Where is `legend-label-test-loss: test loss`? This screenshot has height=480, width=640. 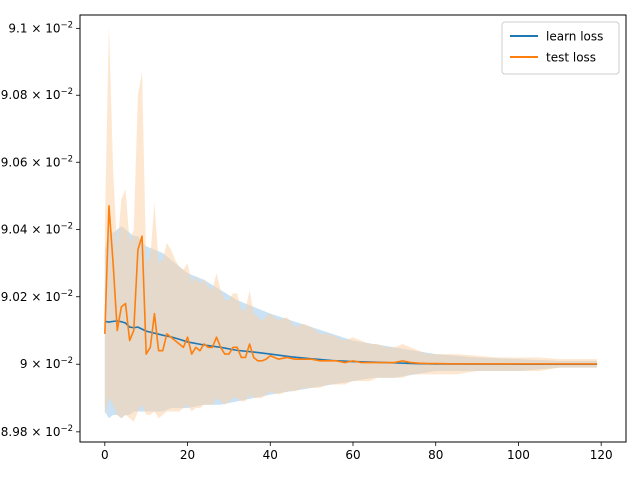
legend-label-test-loss: test loss is located at coordinates (571, 58).